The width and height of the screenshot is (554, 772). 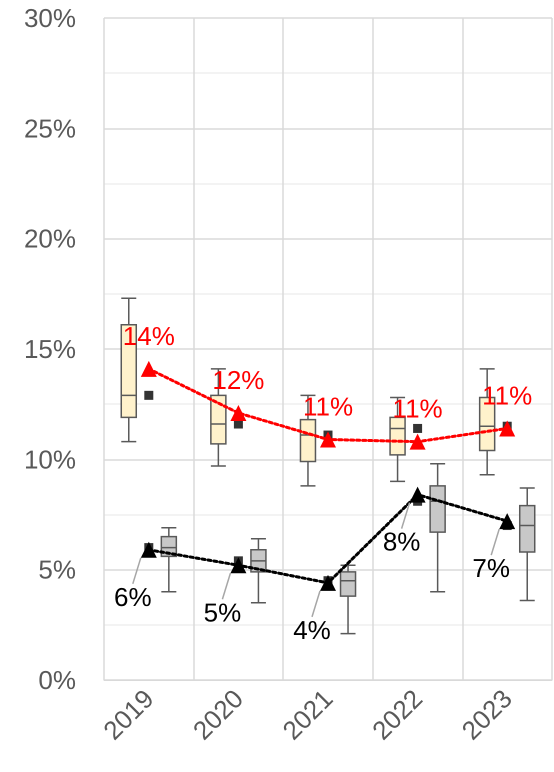 I want to click on data-label: 5%, so click(x=223, y=612).